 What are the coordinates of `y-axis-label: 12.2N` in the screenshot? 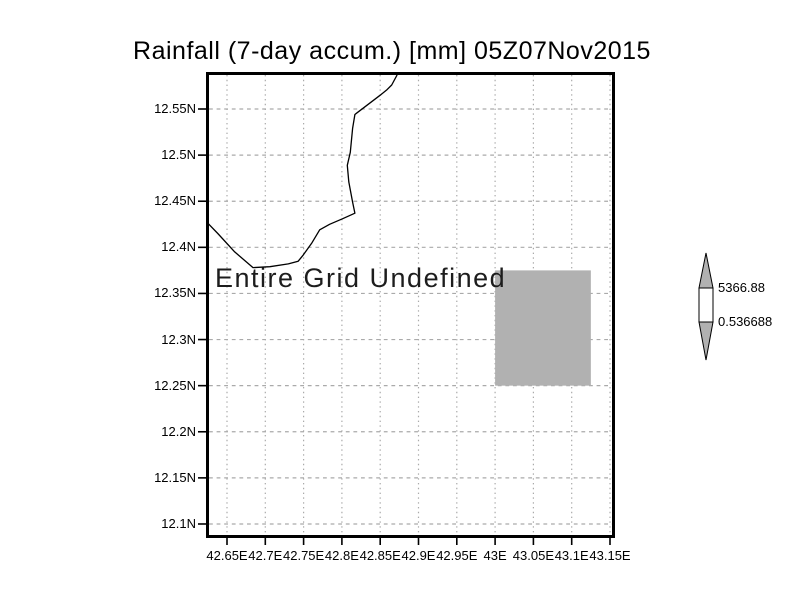 It's located at (178, 431).